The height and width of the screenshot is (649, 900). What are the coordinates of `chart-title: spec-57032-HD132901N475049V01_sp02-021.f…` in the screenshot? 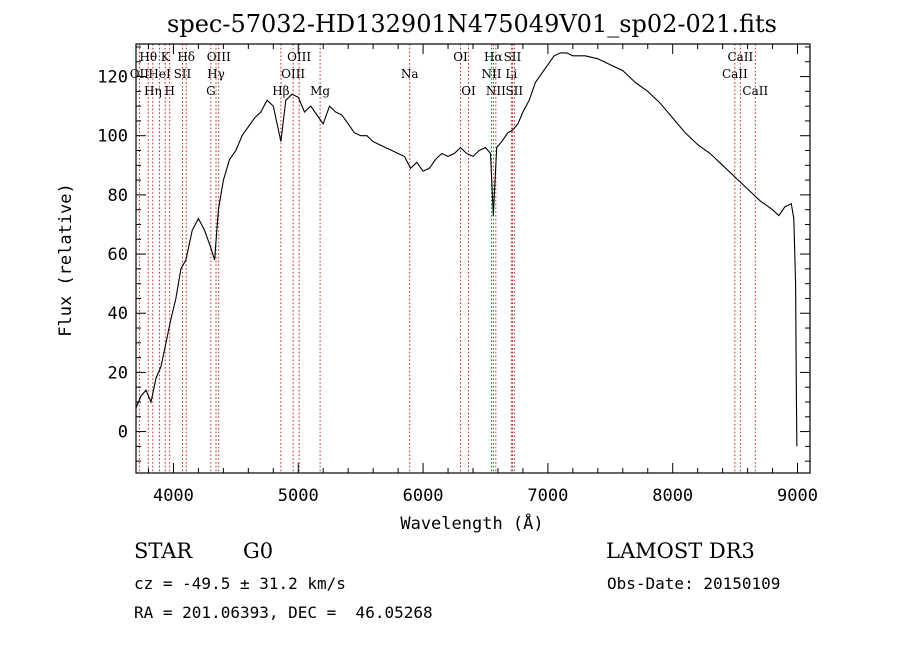 It's located at (472, 24).